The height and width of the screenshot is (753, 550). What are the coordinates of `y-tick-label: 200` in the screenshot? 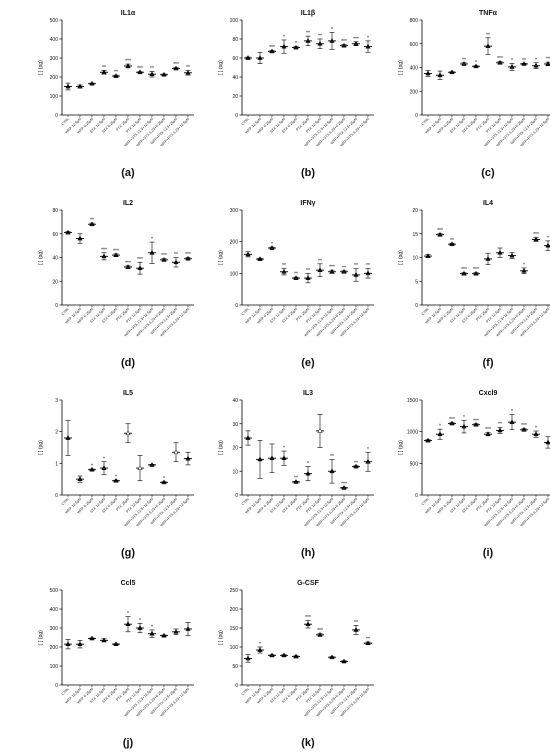 It's located at (54, 648).